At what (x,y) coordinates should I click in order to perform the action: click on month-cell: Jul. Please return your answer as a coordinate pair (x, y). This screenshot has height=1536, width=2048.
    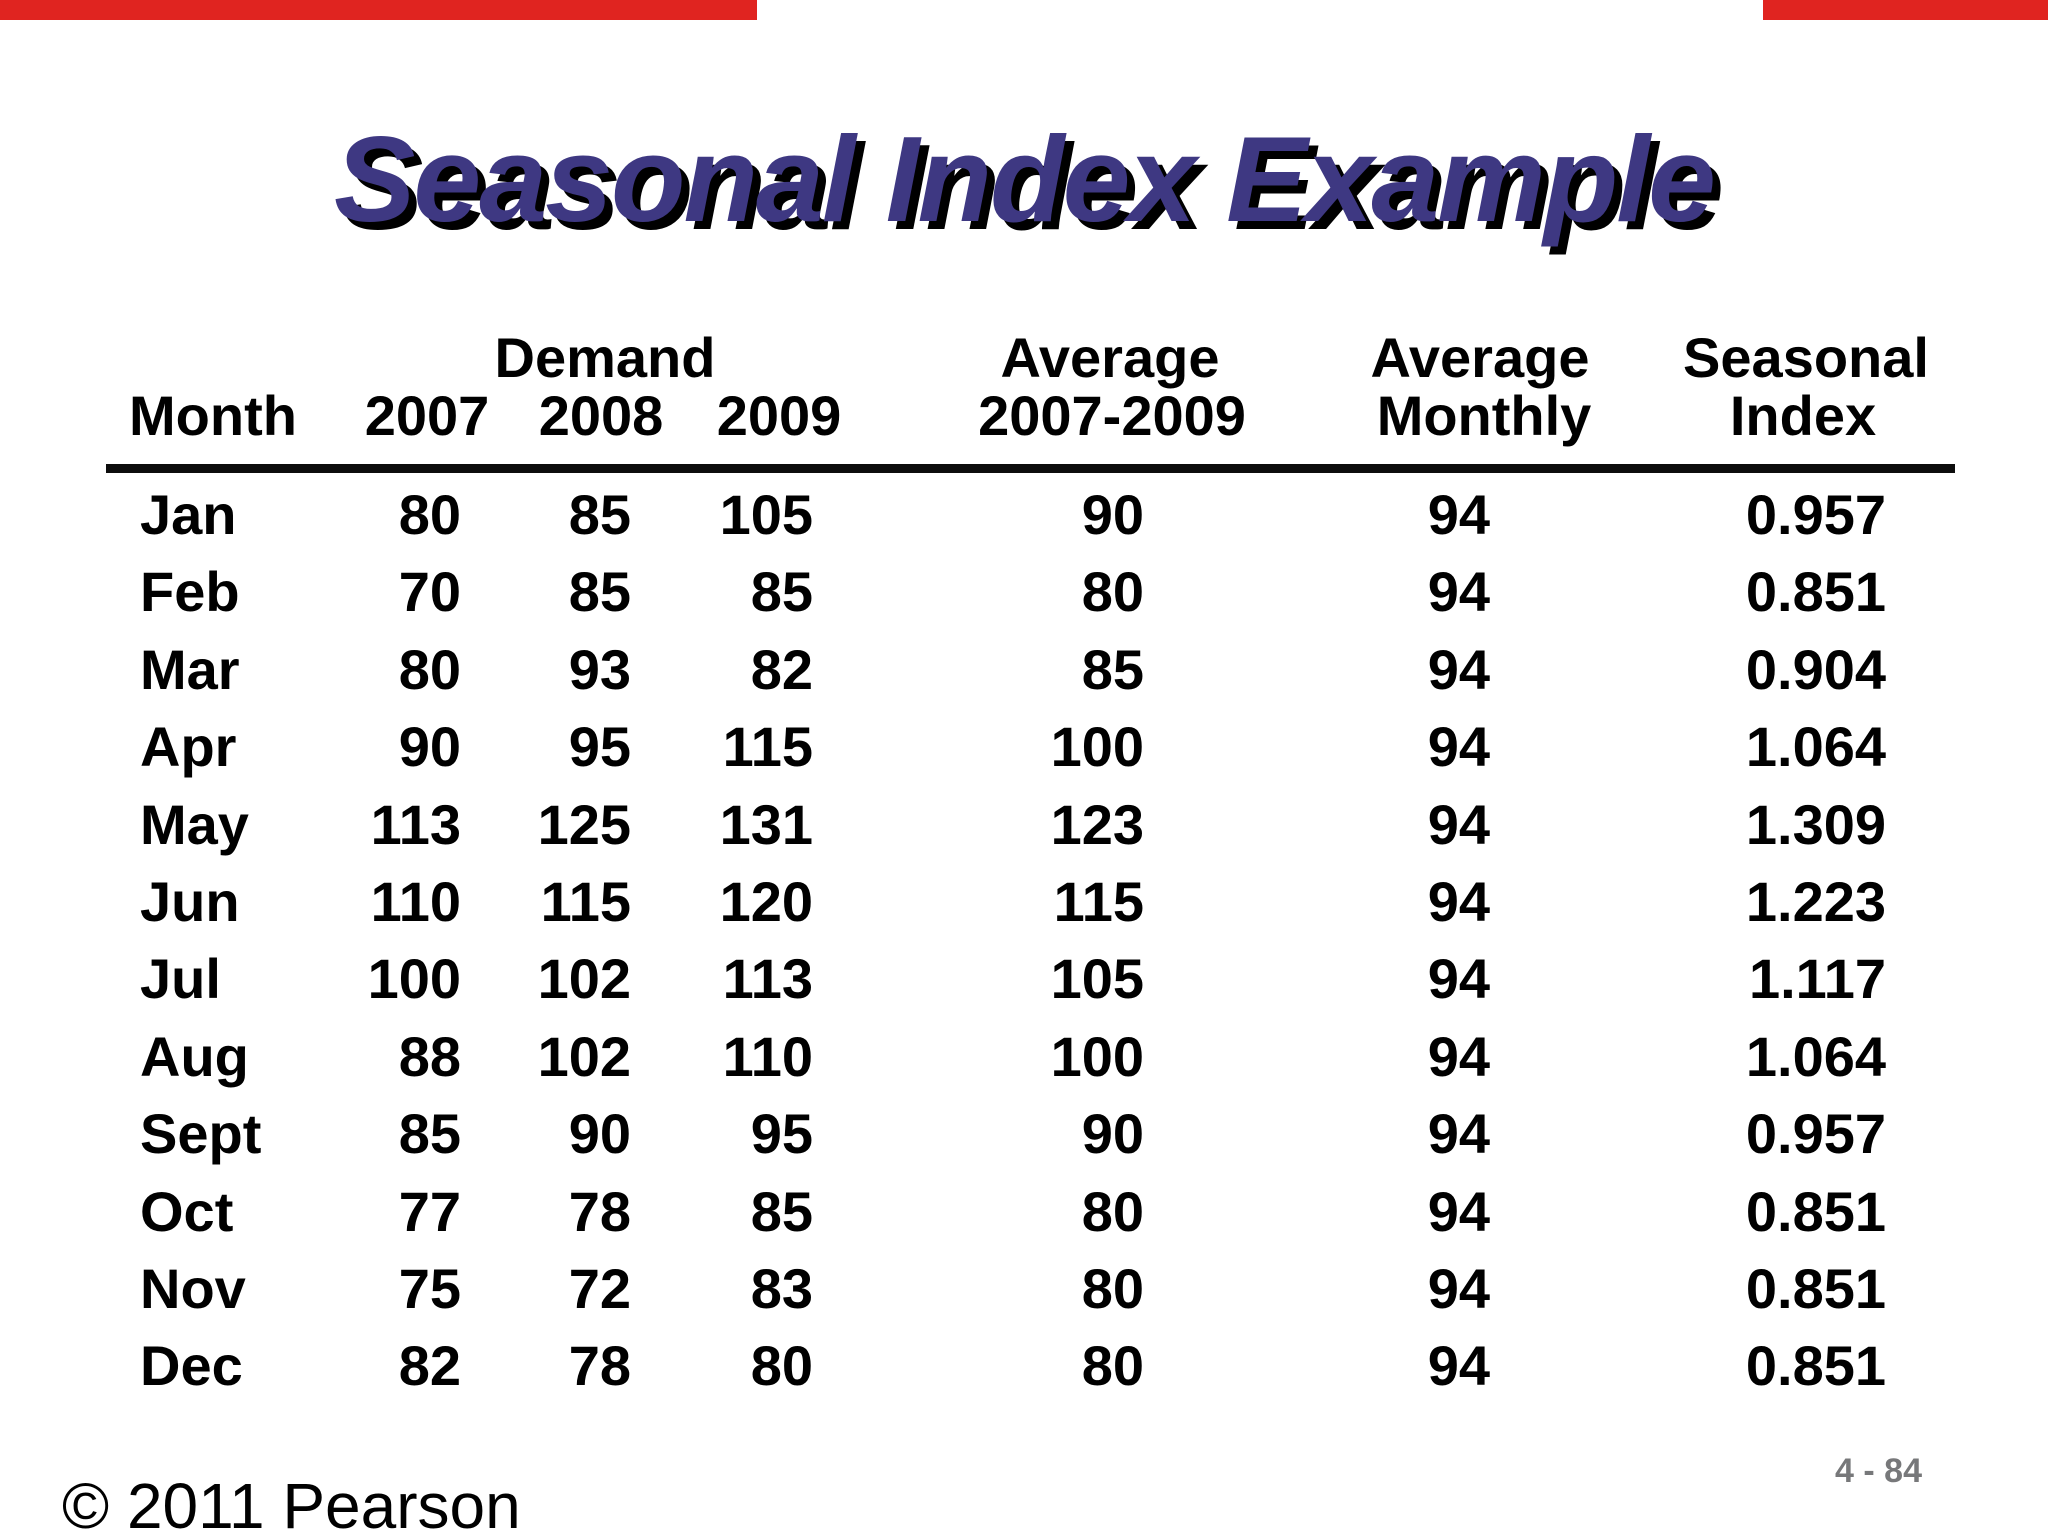
    Looking at the image, I should click on (180, 979).